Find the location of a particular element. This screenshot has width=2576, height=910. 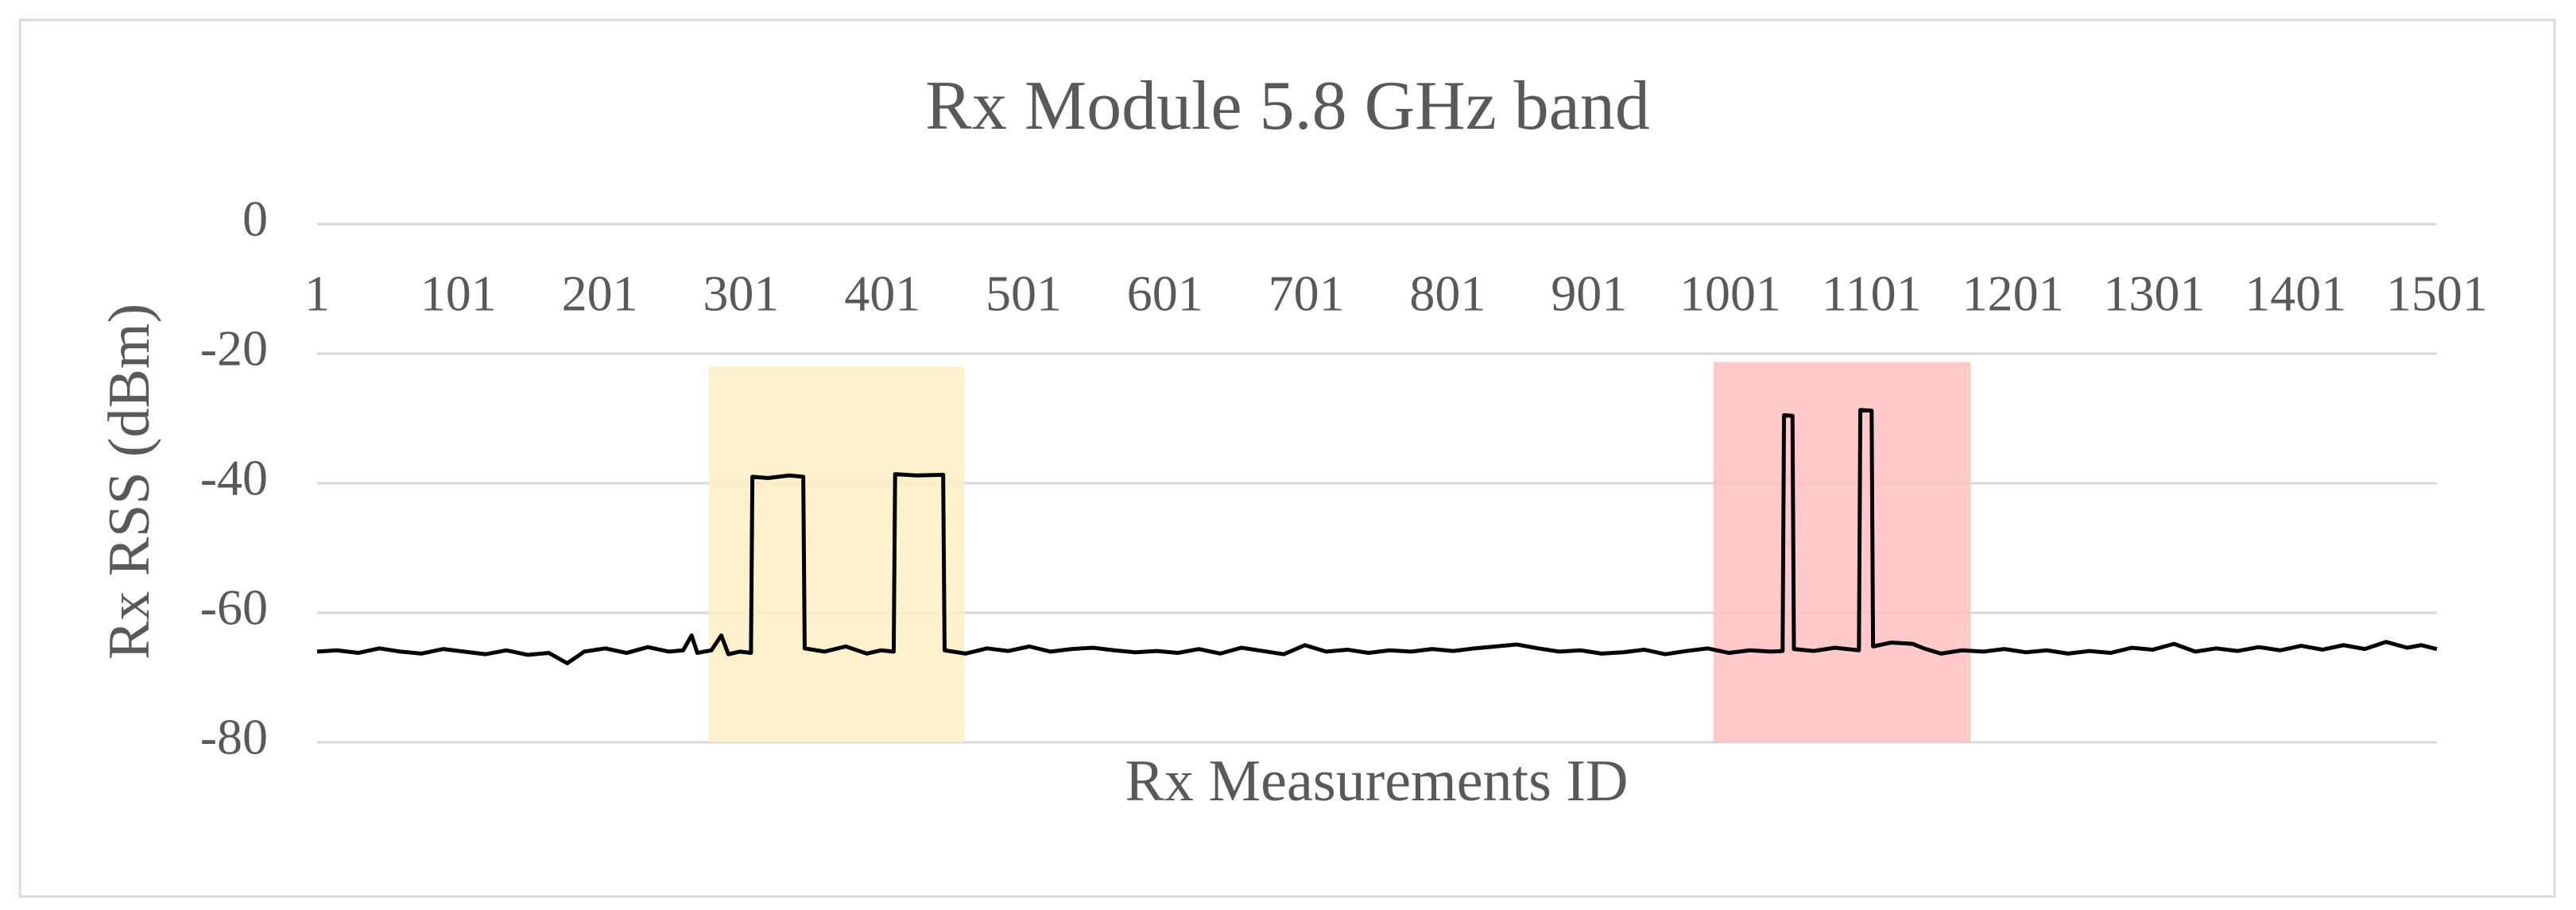

x-tick-label: 1201 is located at coordinates (2013, 293).